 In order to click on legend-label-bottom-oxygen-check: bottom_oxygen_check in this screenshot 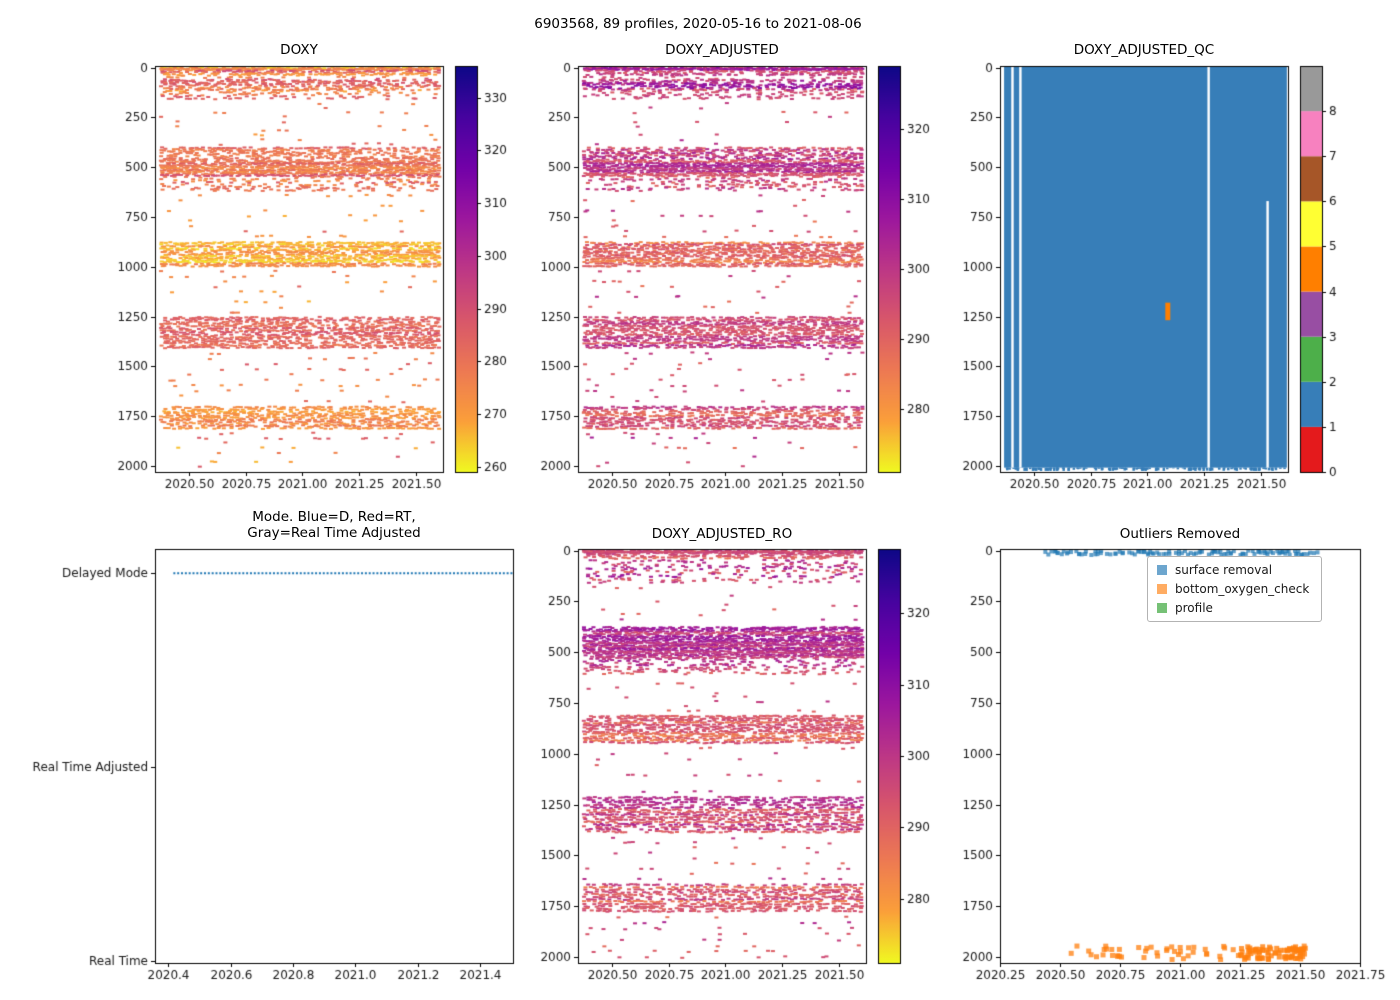, I will do `click(1242, 589)`.